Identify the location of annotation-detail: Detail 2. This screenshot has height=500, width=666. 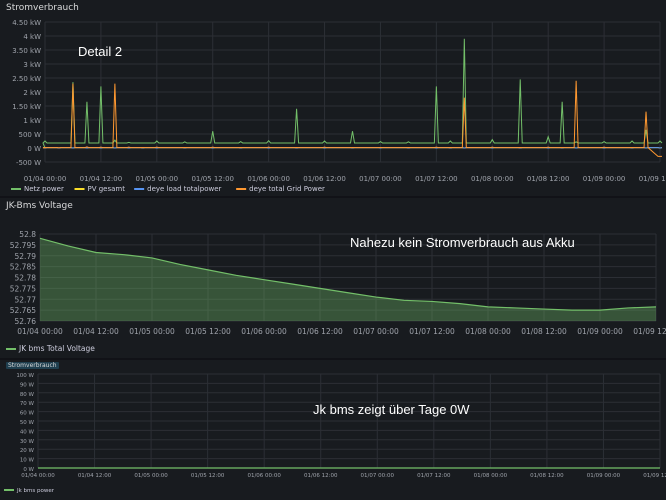
(100, 51).